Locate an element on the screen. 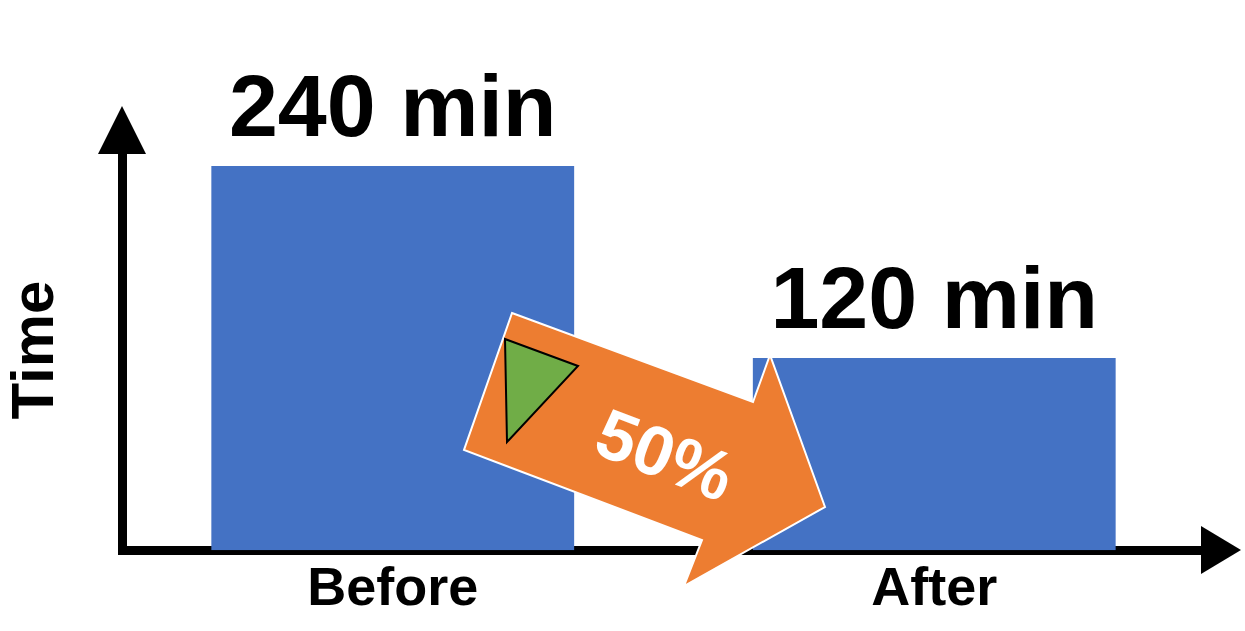 Image resolution: width=1245 pixels, height=631 pixels. x-tick-label: After is located at coordinates (934, 586).